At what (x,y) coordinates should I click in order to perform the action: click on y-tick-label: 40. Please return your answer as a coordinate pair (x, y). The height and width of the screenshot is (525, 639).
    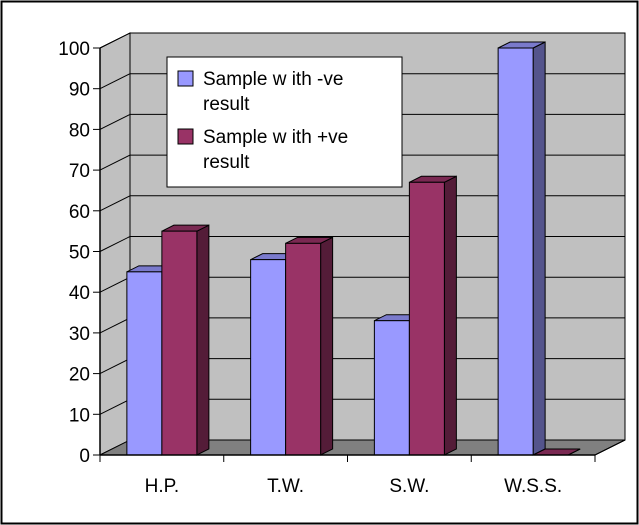
    Looking at the image, I should click on (79, 293).